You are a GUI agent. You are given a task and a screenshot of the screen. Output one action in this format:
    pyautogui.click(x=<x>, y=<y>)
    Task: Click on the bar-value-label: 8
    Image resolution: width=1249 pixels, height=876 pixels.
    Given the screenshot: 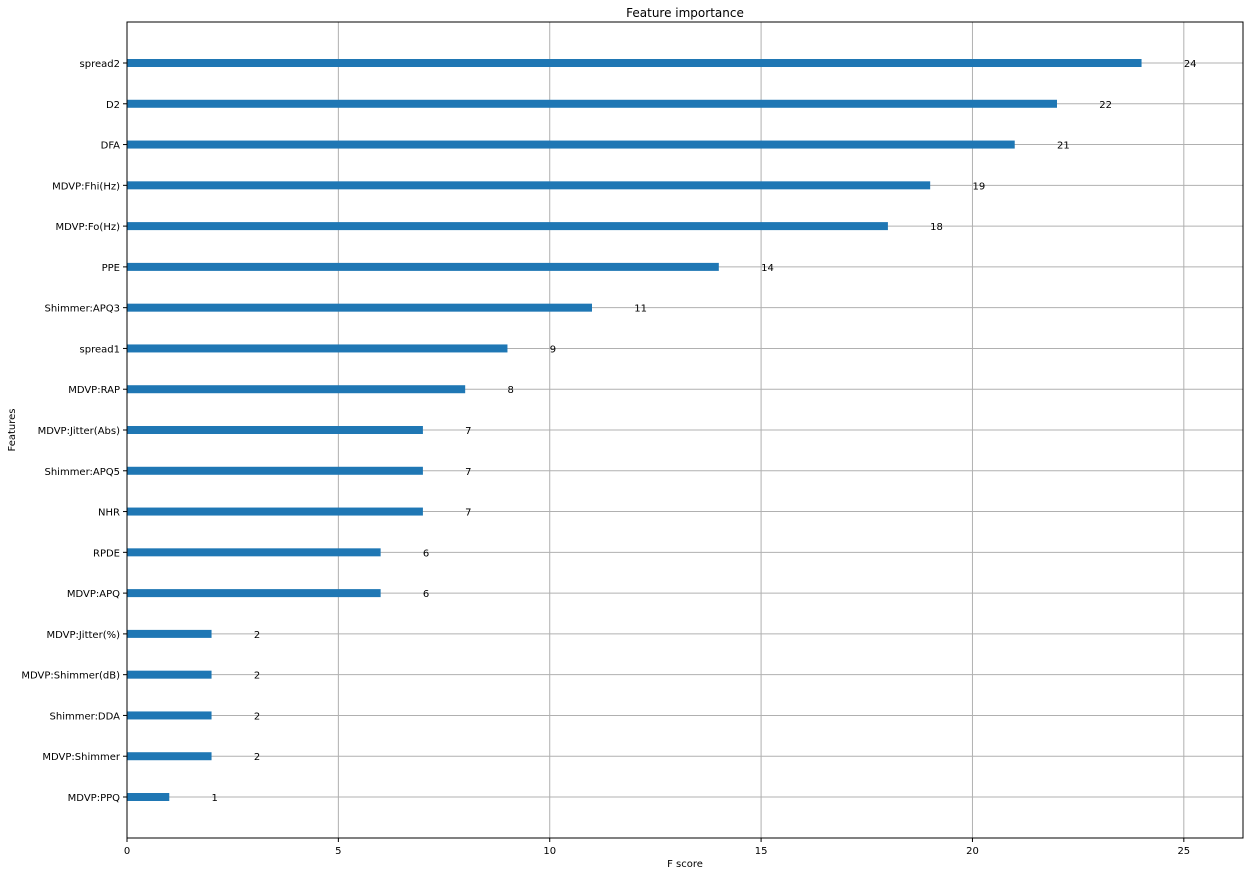 What is the action you would take?
    pyautogui.click(x=510, y=390)
    